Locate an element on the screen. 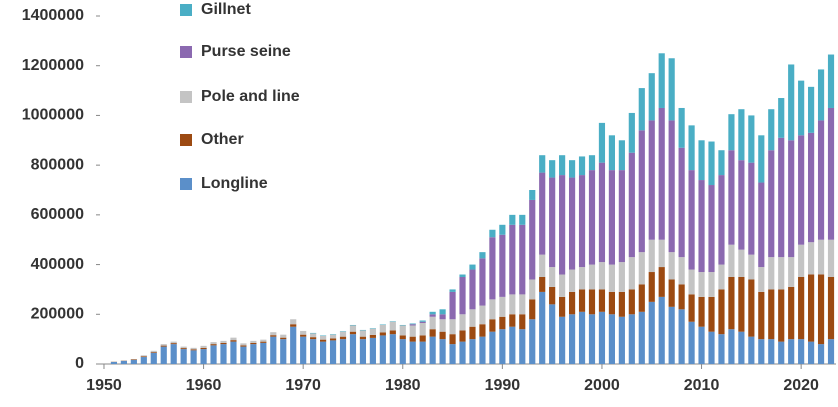  y-tick-label: 400000 is located at coordinates (57, 264).